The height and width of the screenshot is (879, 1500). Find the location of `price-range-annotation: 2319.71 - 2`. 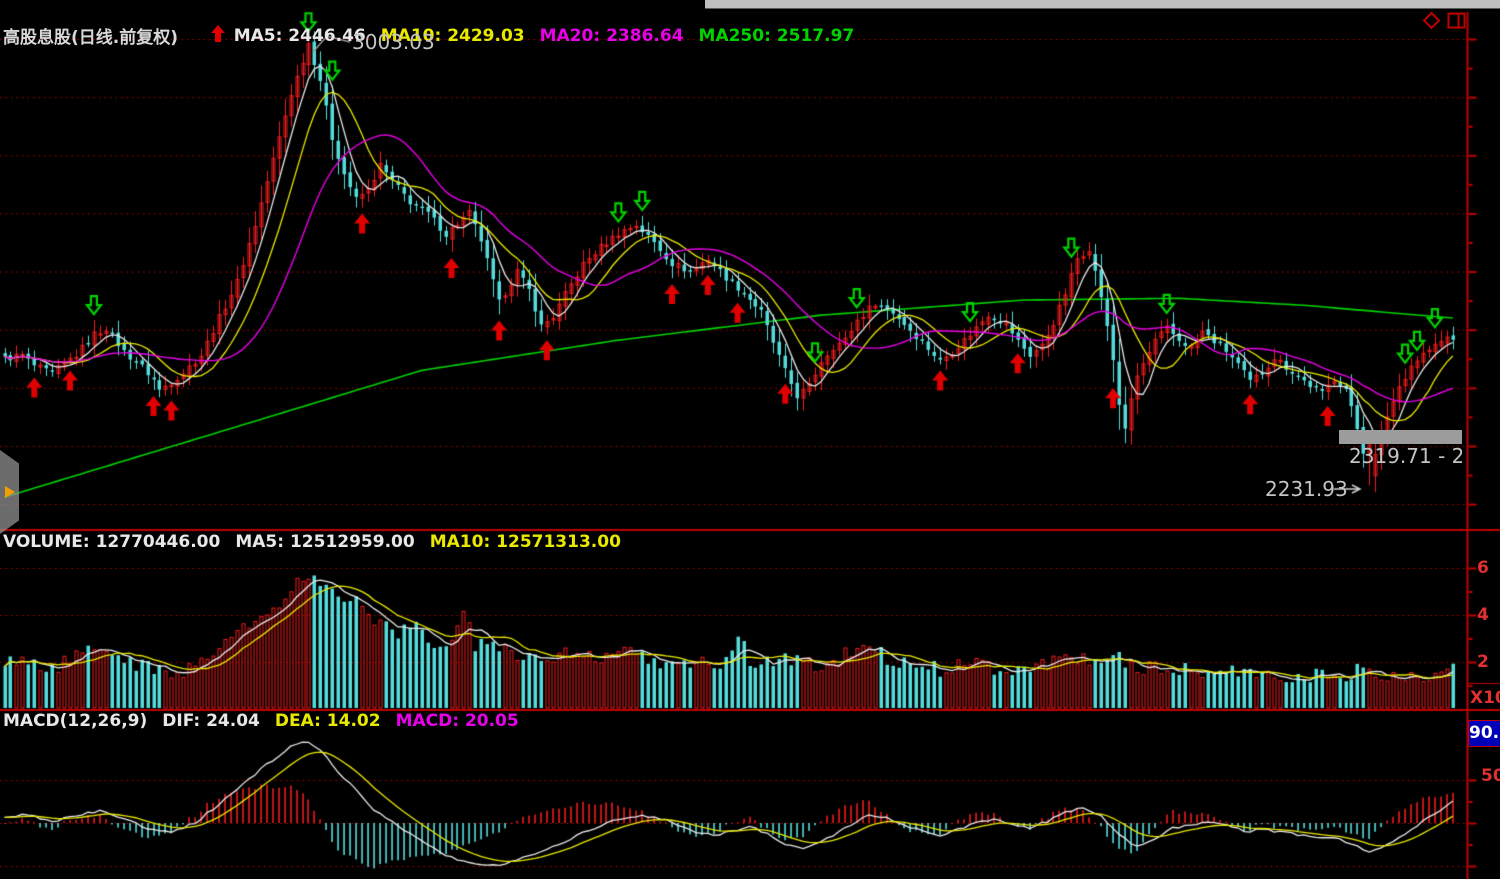

price-range-annotation: 2319.71 - 2 is located at coordinates (1405, 456).